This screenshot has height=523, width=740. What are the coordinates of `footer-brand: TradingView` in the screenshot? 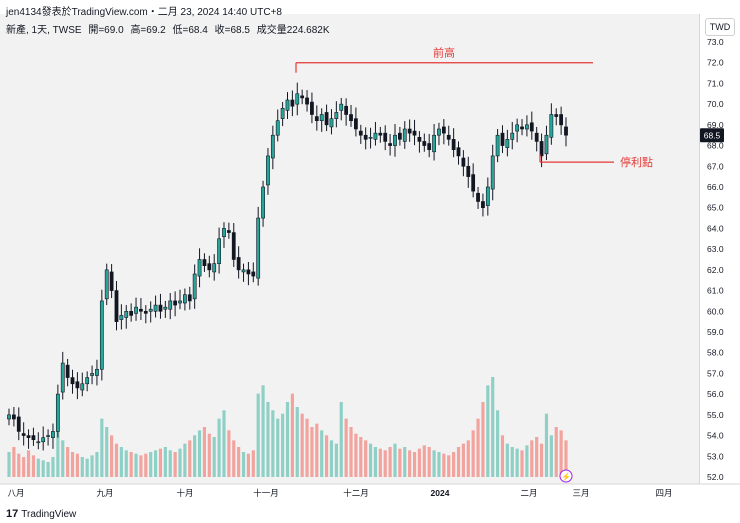 It's located at (49, 514).